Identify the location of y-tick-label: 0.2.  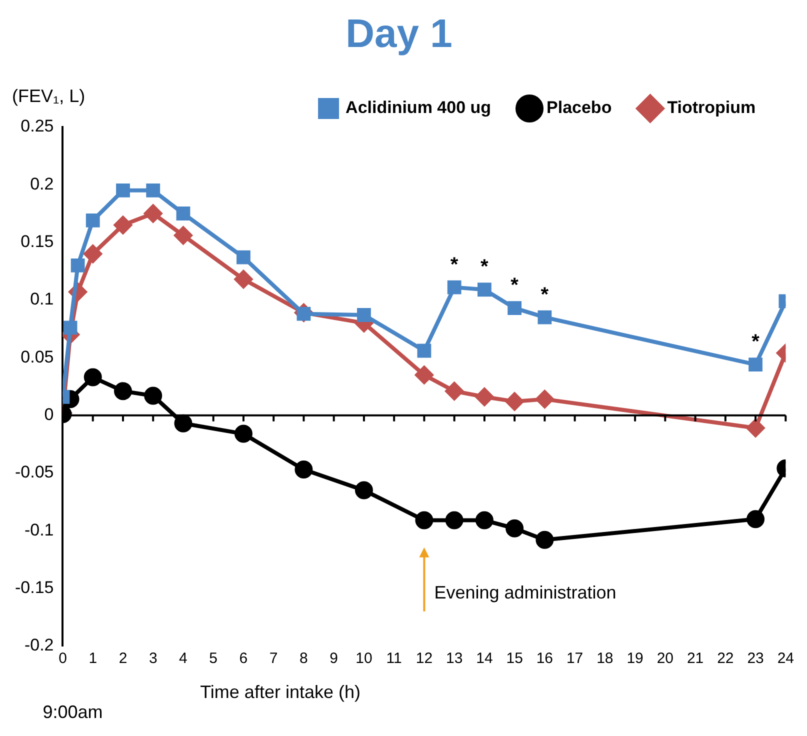
(42, 184).